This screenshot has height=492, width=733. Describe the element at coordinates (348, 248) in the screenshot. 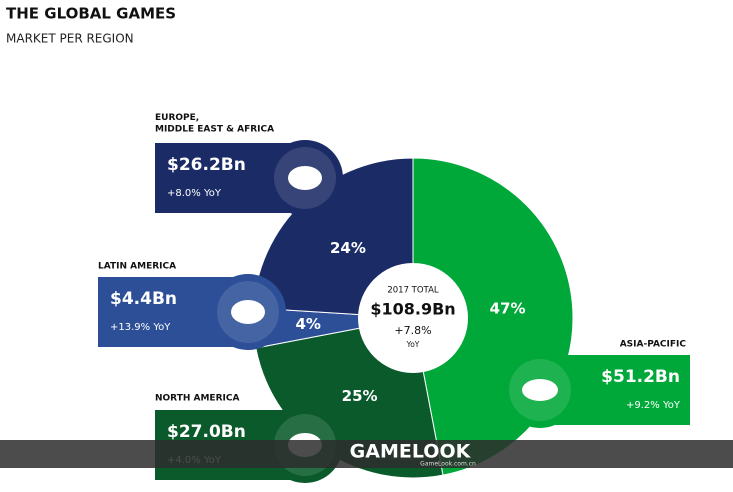

I see `slice-label: 24%` at that location.